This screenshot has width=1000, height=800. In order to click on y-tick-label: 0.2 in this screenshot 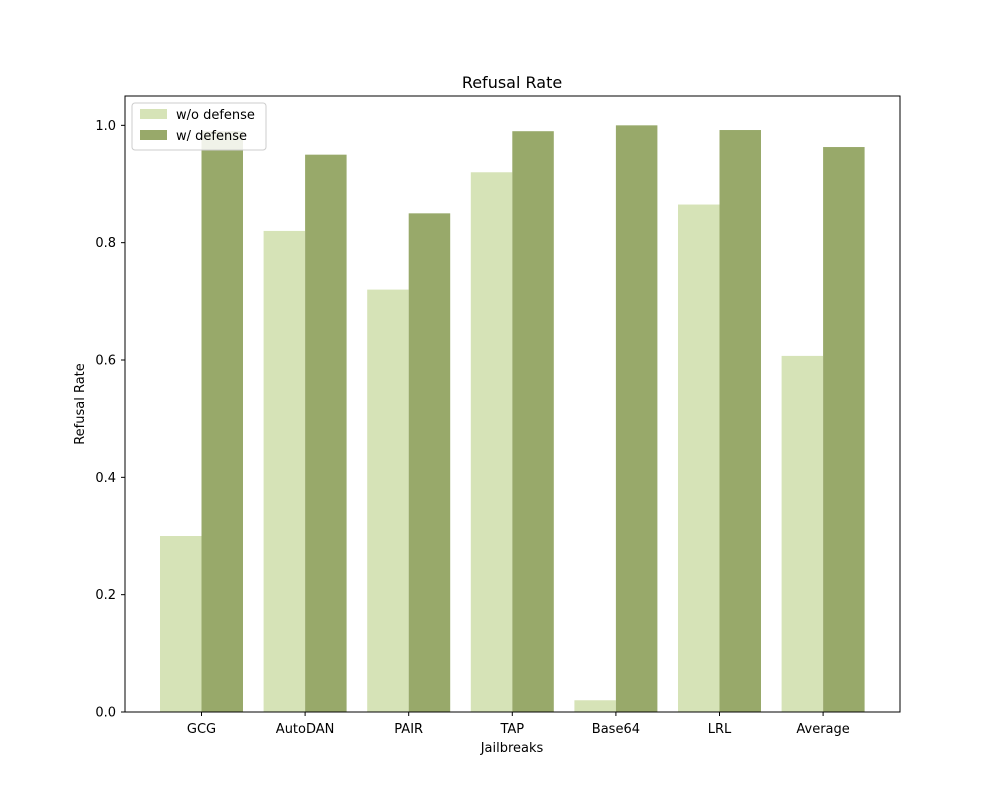, I will do `click(105, 595)`.